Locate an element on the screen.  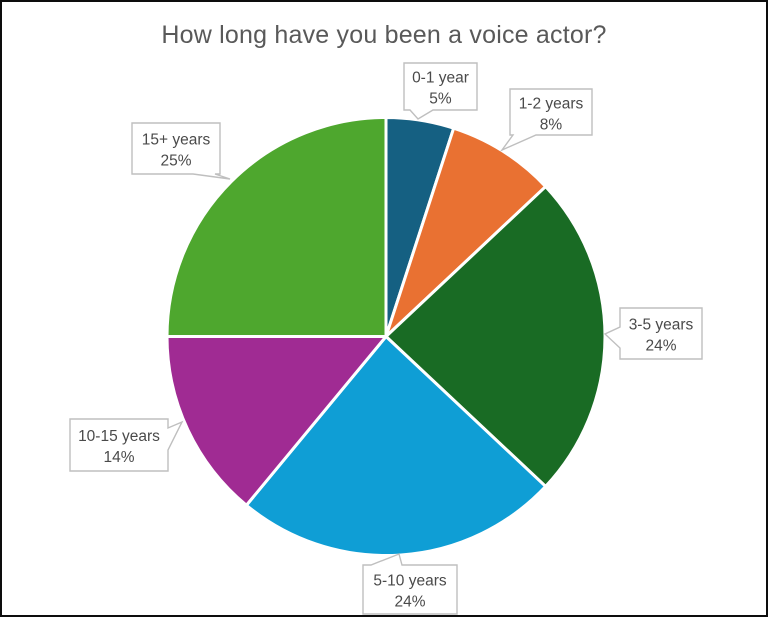
chart-title: How long have you been a voice actor? is located at coordinates (384, 35).